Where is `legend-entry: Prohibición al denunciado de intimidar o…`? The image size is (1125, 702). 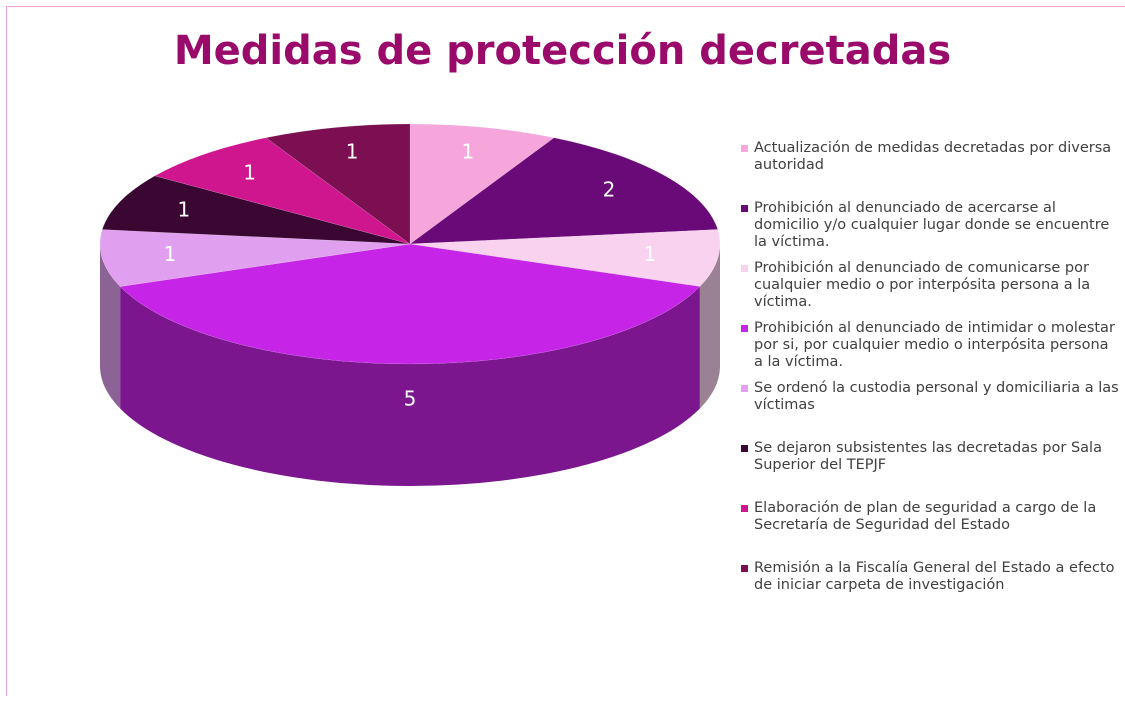 legend-entry: Prohibición al denunciado de intimidar o… is located at coordinates (931, 350).